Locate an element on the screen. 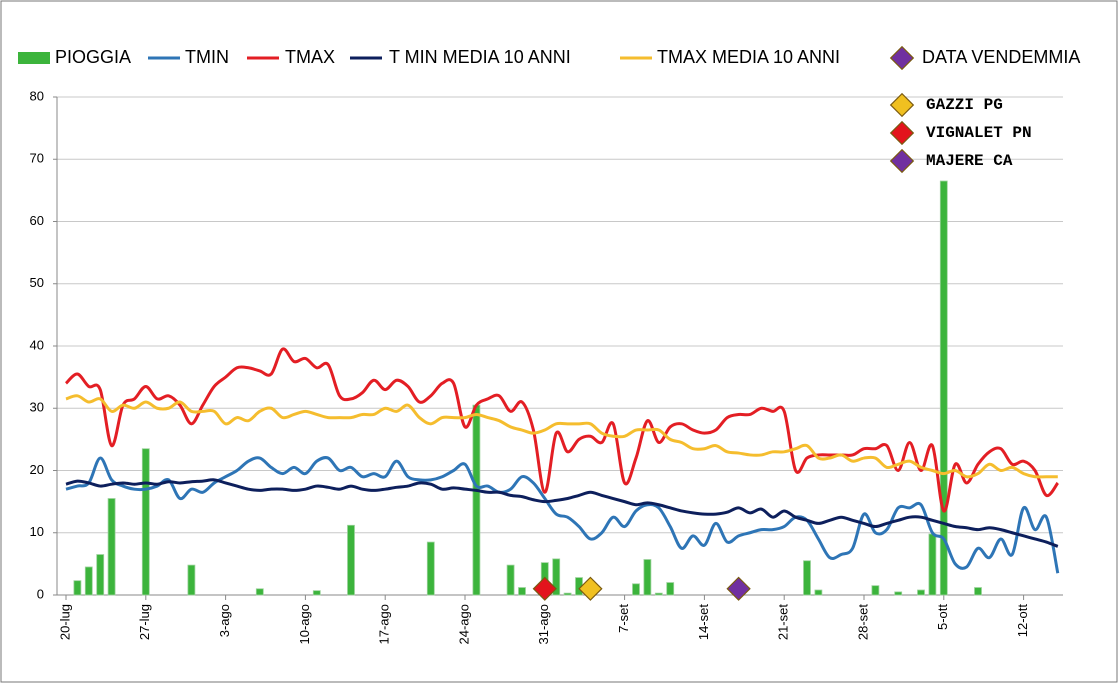  y-tick-label: 40 is located at coordinates (37, 344).